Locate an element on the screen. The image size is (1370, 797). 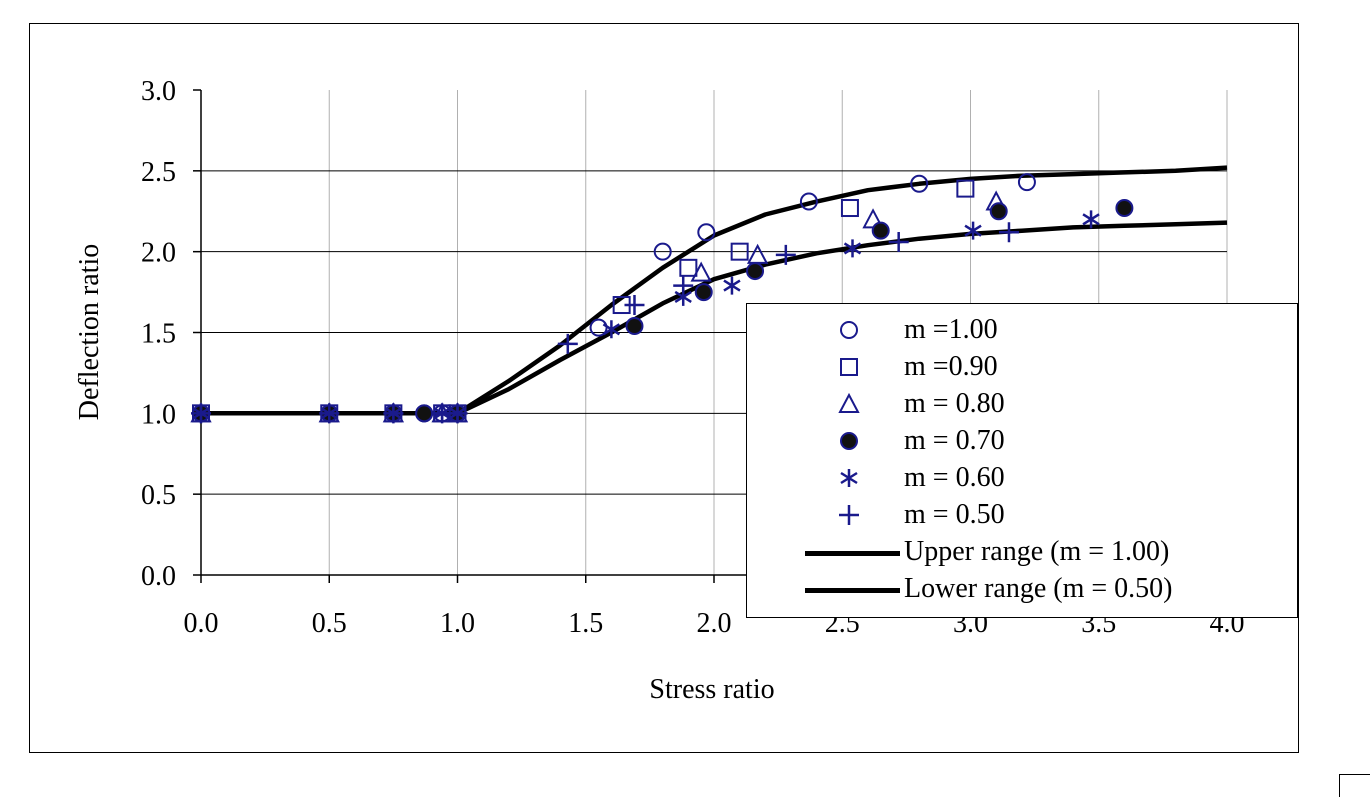
y-tick-label: 0.5 is located at coordinates (158, 495).